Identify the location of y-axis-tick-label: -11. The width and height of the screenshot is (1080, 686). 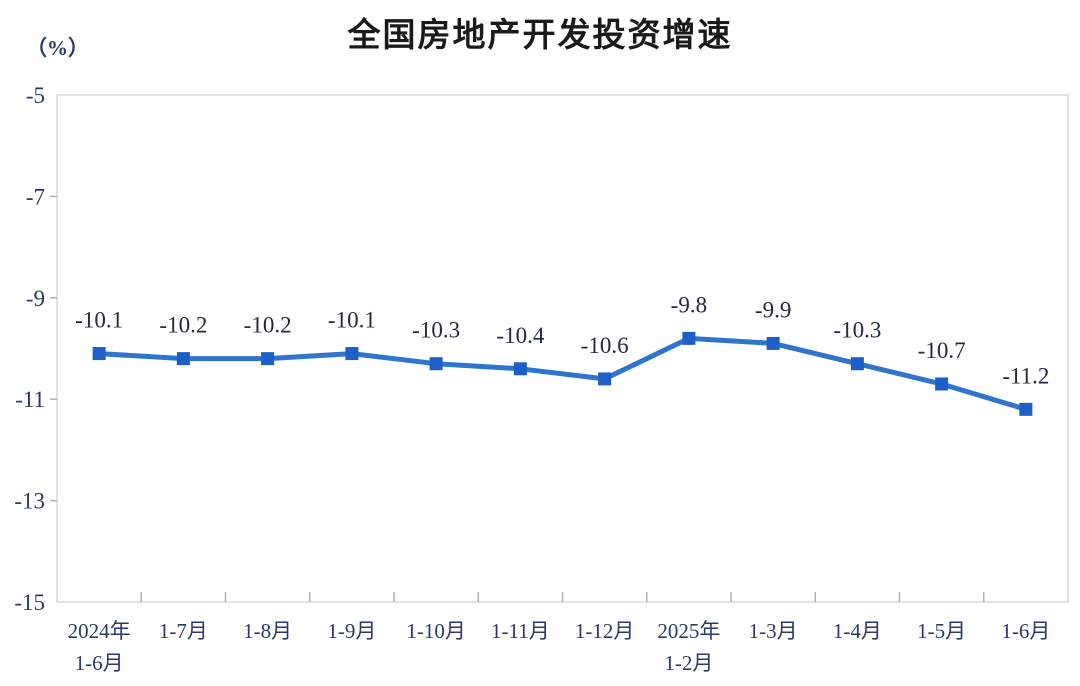
(30, 399).